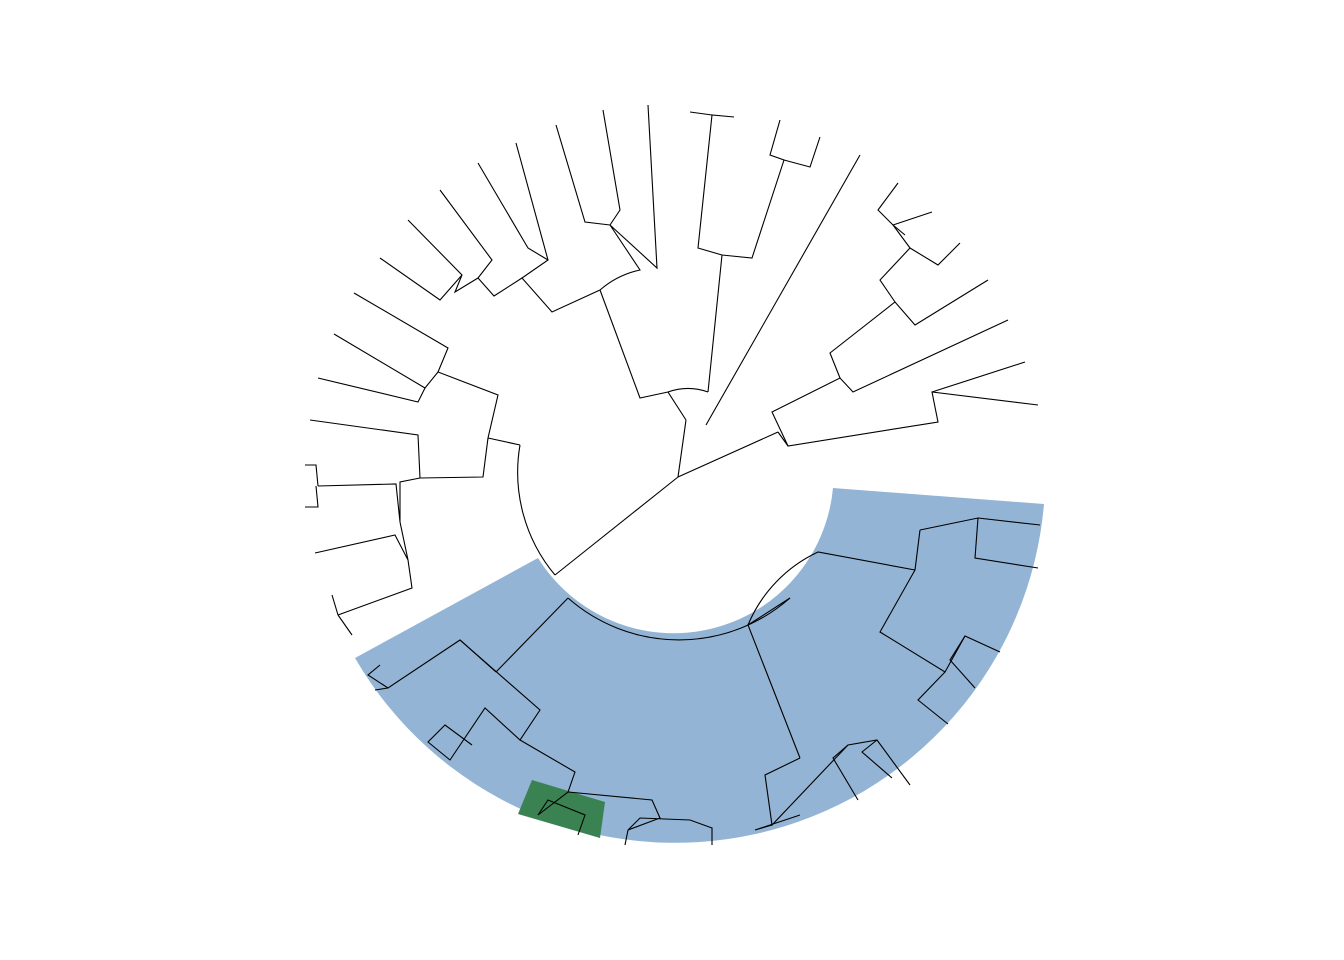 The image size is (1344, 960). I want to click on clade-highlight-green, so click(561, 809).